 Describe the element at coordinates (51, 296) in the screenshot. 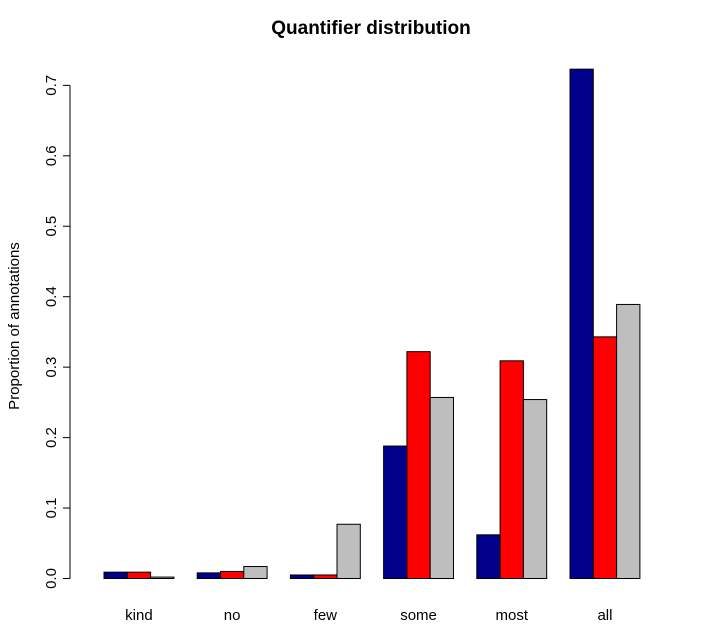

I see `y-tick-label: 0.4` at that location.